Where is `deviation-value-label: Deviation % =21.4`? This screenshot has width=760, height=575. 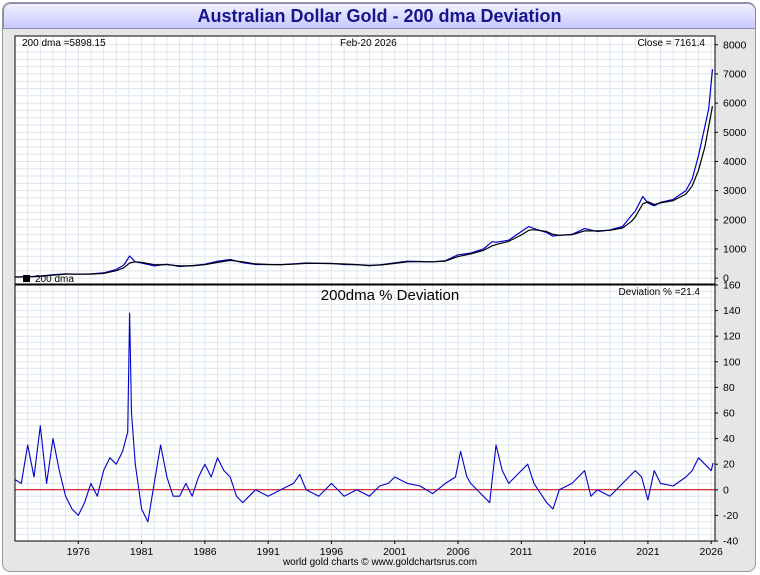
deviation-value-label: Deviation % =21.4 is located at coordinates (660, 292).